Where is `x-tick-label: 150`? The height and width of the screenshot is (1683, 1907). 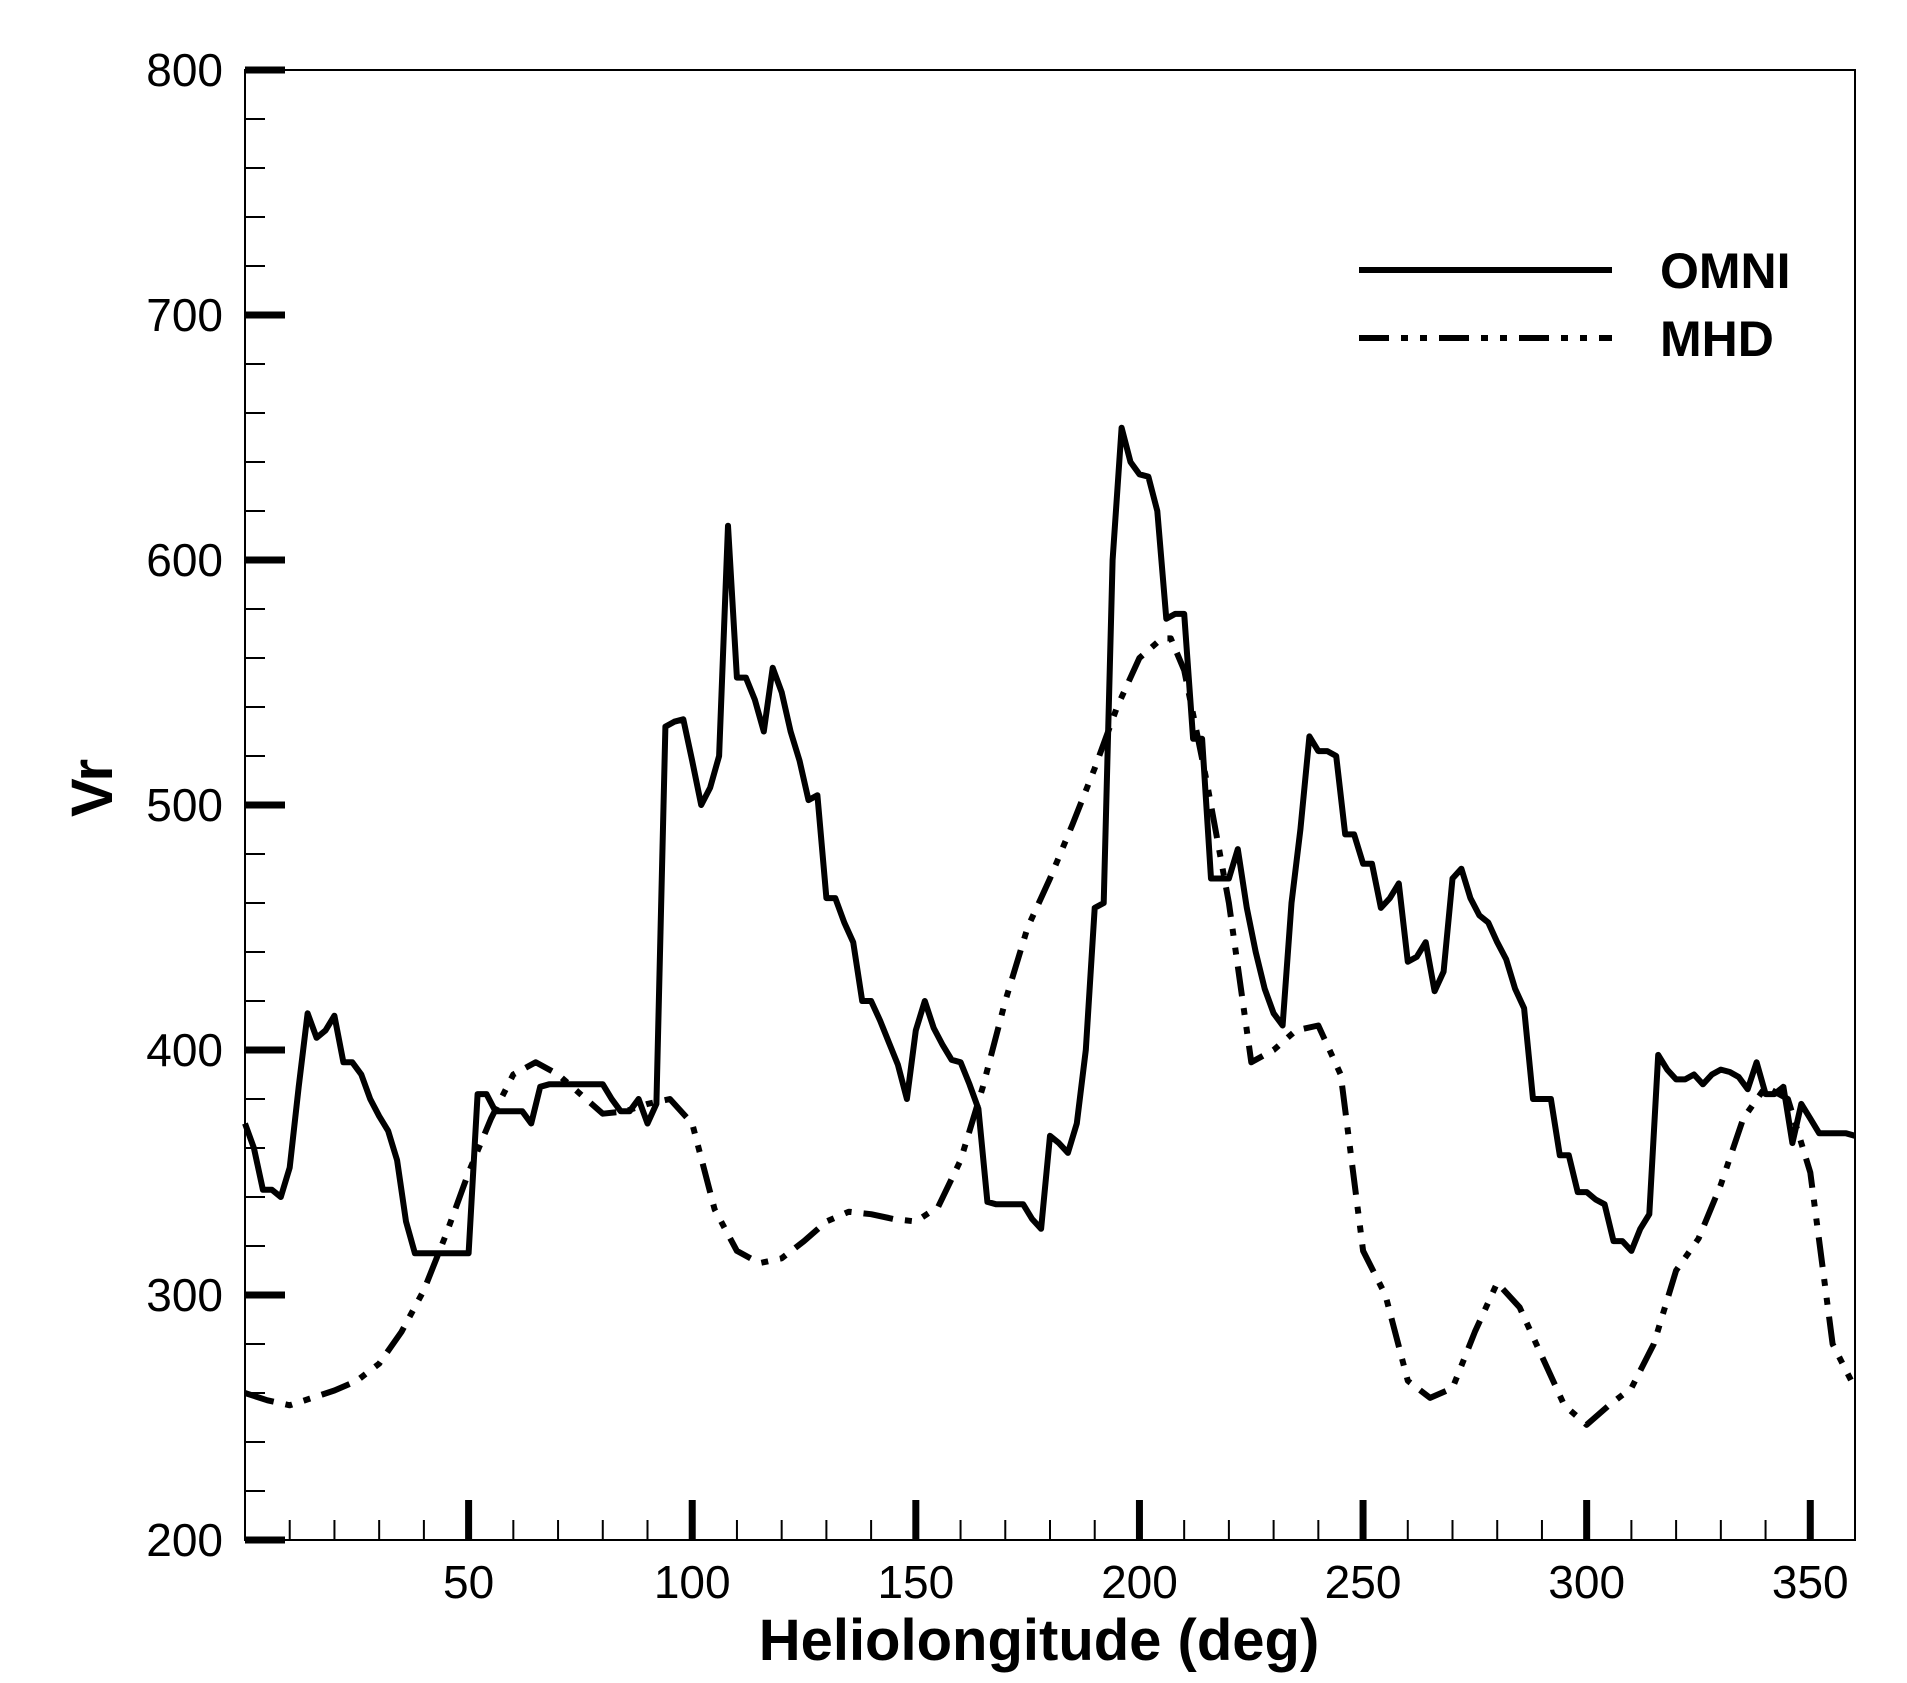
x-tick-label: 150 is located at coordinates (915, 1582).